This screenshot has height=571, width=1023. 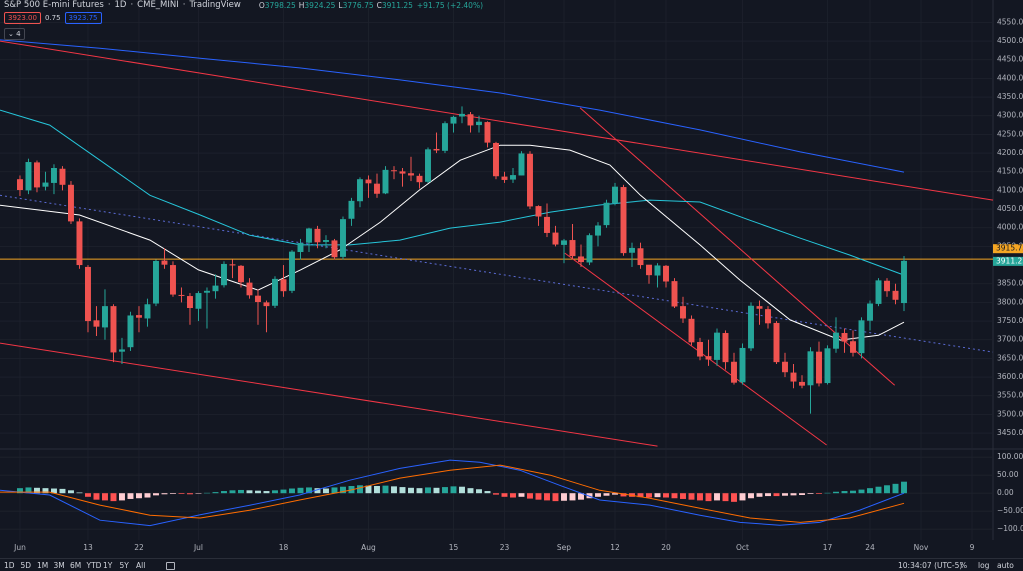 I want to click on calendar-icon, so click(x=170, y=566).